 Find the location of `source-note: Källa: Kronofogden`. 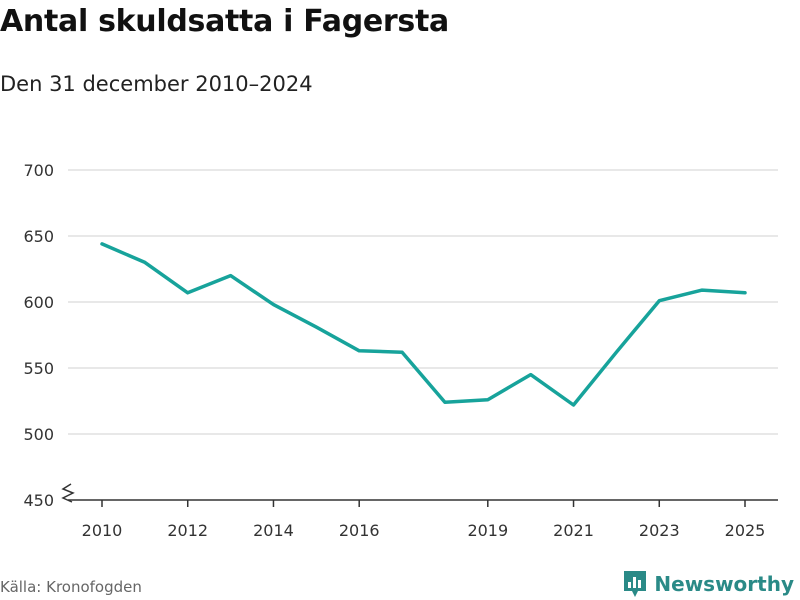

source-note: Källa: Kronofogden is located at coordinates (71, 587).